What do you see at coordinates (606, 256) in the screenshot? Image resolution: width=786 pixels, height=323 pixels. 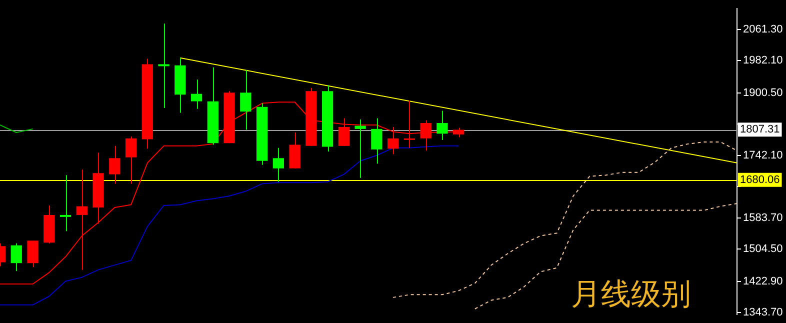 I see `line-series` at bounding box center [606, 256].